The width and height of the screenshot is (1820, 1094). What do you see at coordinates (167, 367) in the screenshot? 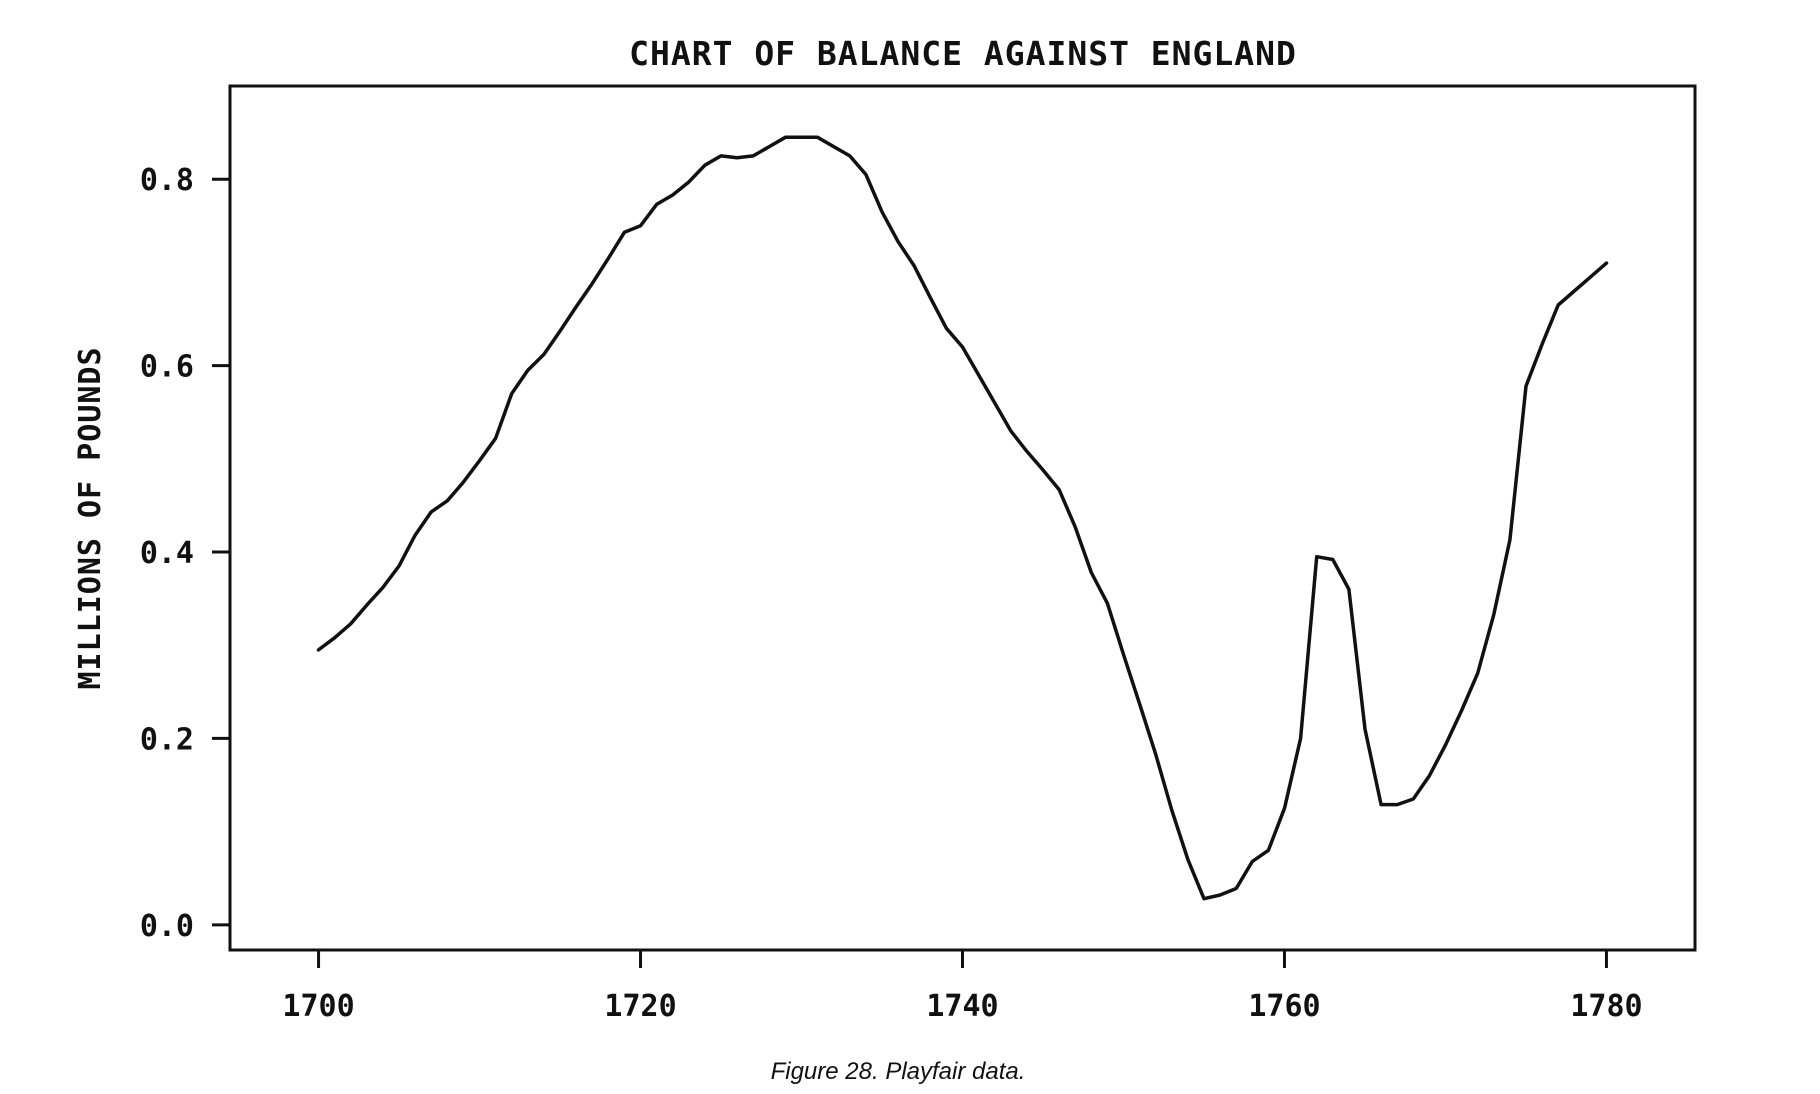
I see `y-tick-label: 0.6` at bounding box center [167, 367].